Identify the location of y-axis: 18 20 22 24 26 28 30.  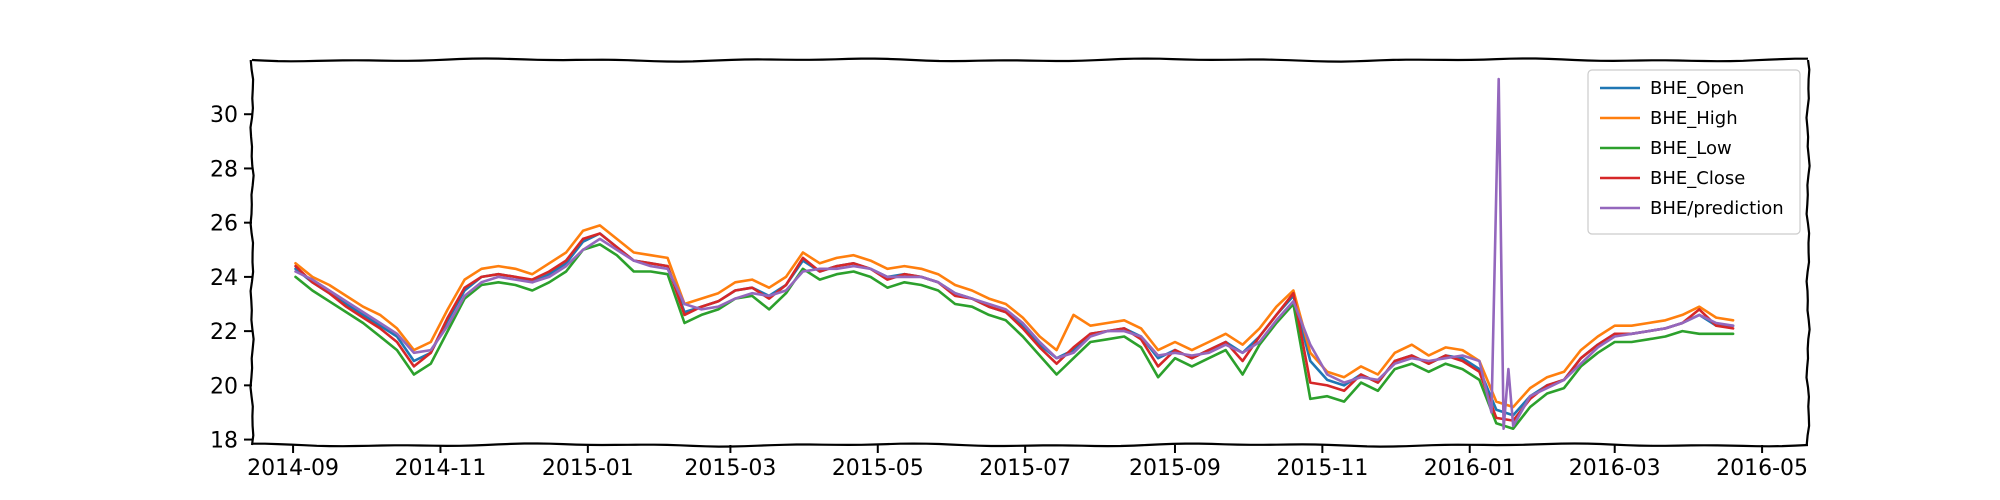
(231, 278).